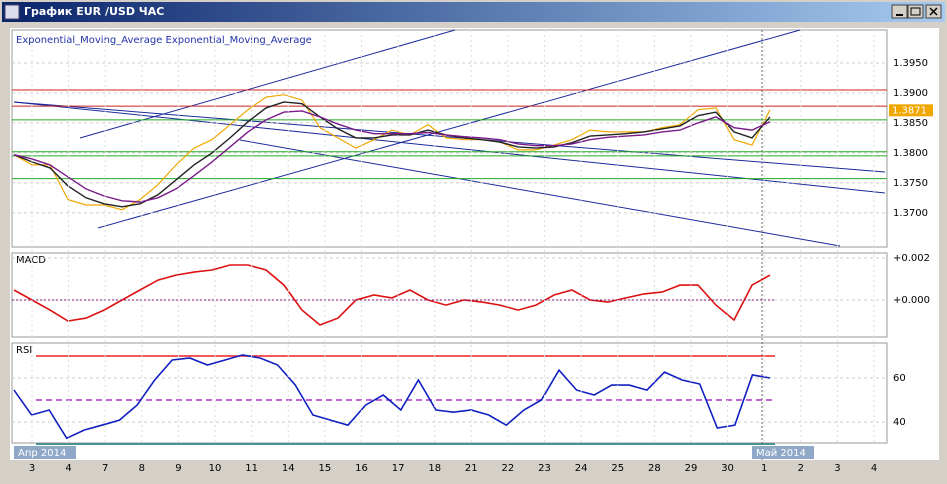 The width and height of the screenshot is (947, 484). I want to click on rsi-label: RSI, so click(24, 350).